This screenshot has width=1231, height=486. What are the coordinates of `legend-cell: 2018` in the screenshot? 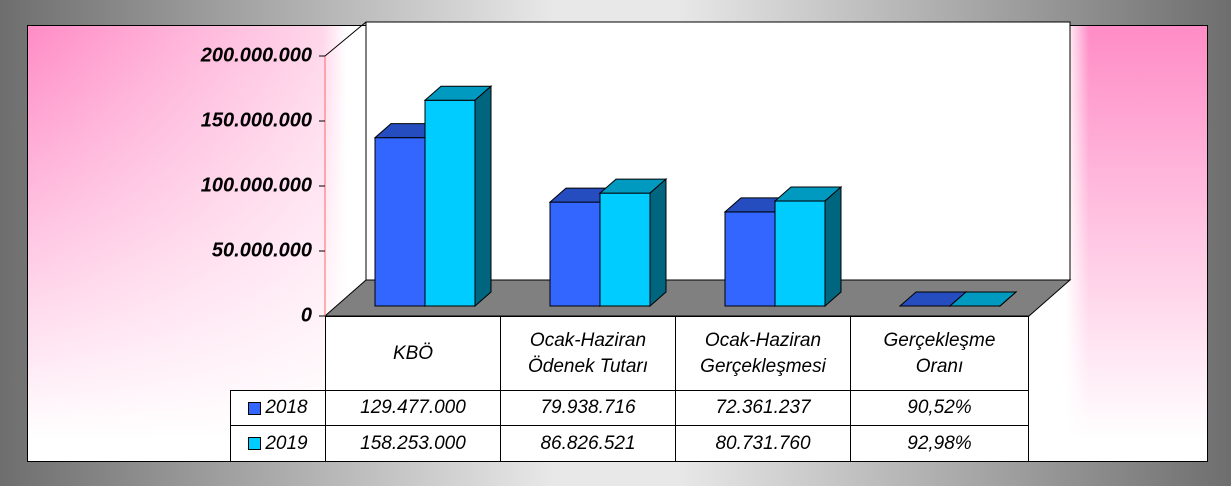 It's located at (278, 408).